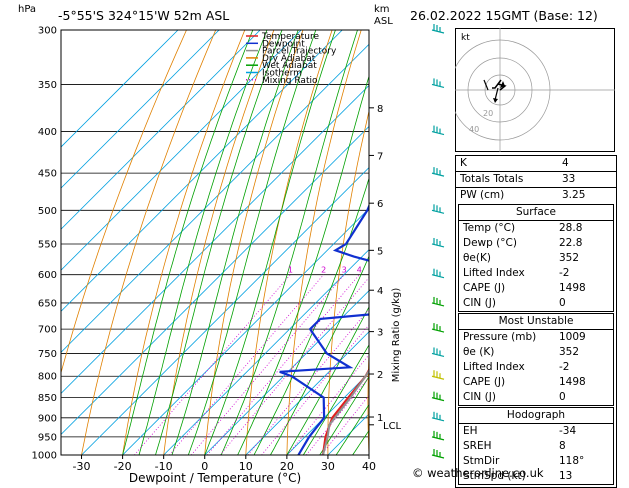  Describe the element at coordinates (504, 15) in the screenshot. I see `datetime-title: 26.02.2022 15GMT (Base: 12)` at that location.